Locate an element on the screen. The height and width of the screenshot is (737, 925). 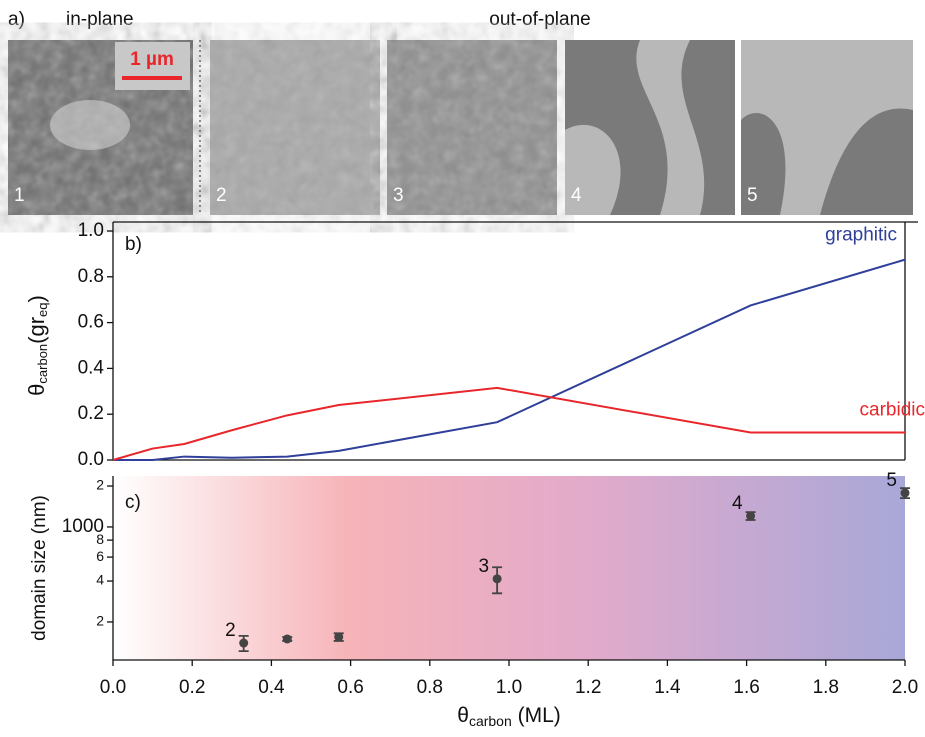
point-label: 2 is located at coordinates (230, 630).